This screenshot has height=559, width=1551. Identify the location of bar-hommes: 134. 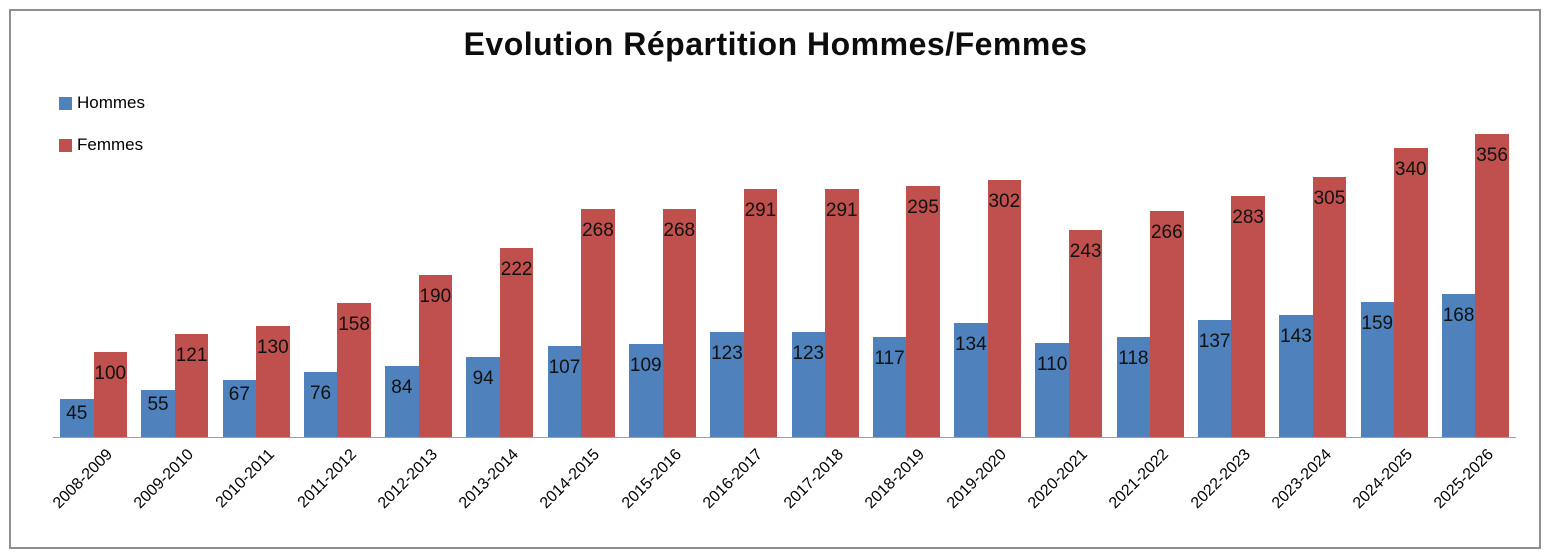
(971, 380).